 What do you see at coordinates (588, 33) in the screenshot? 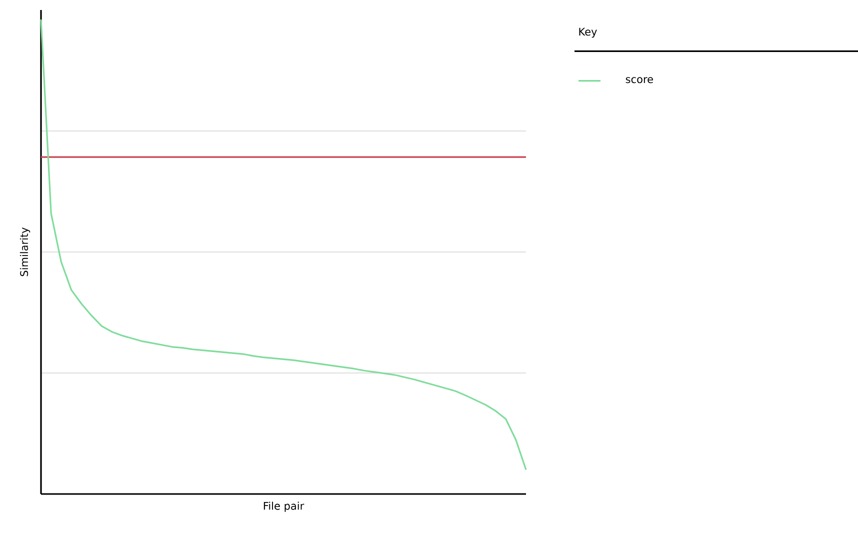
I see `legend-title: Key` at bounding box center [588, 33].